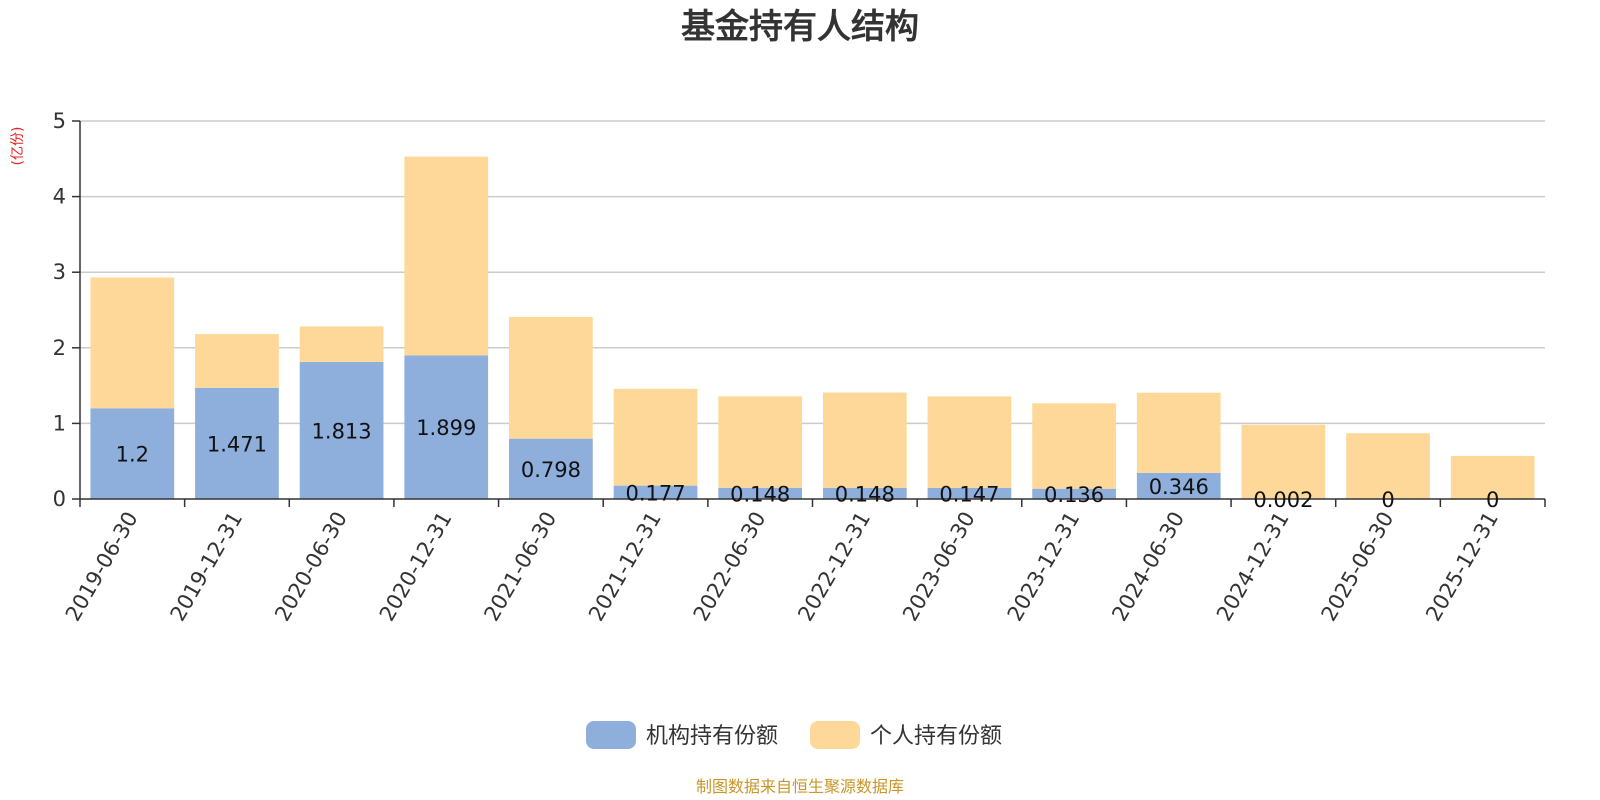  What do you see at coordinates (712, 736) in the screenshot?
I see `legend-label-institutional: 机构持有份额` at bounding box center [712, 736].